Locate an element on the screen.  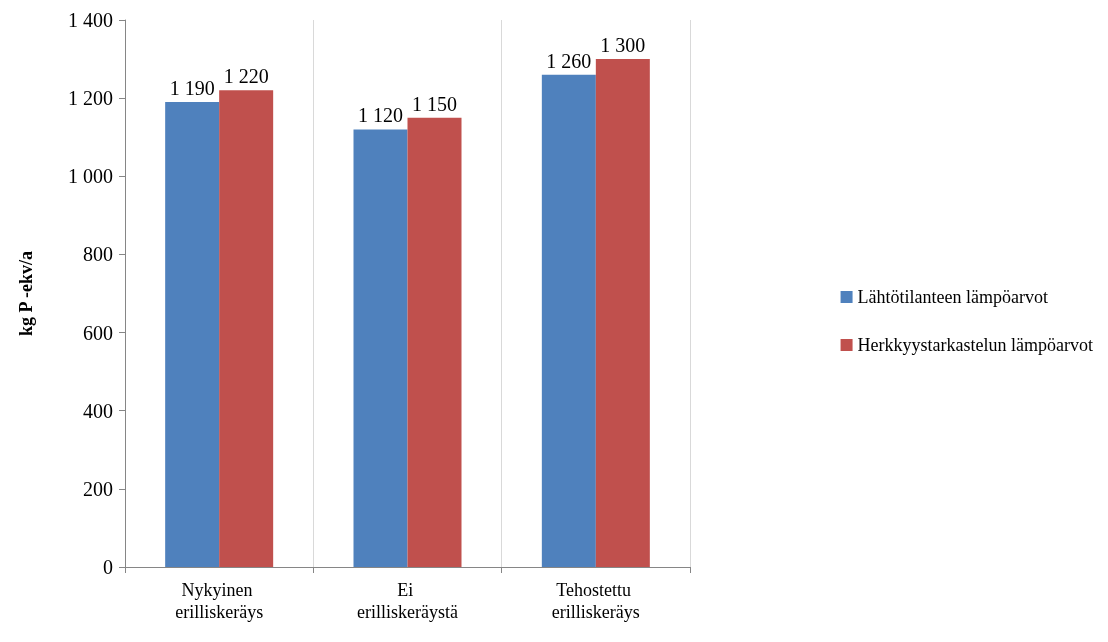
y-tick-label: 400 is located at coordinates (98, 410).